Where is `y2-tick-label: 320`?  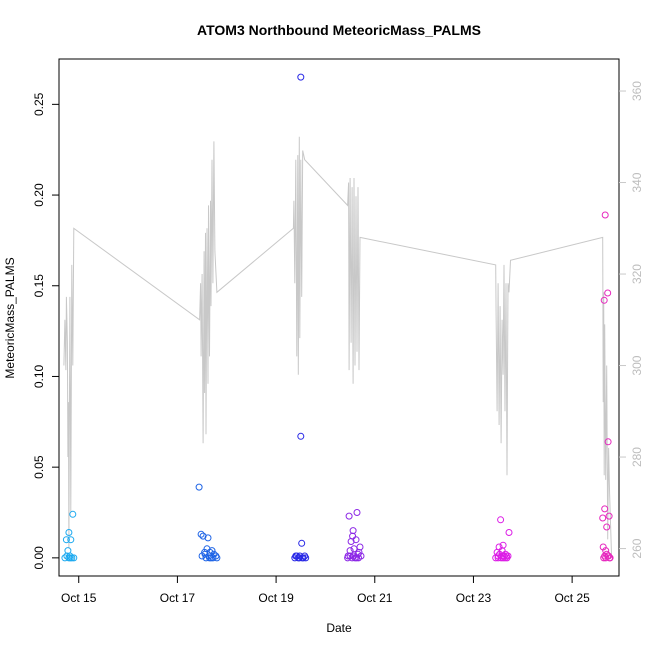
y2-tick-label: 320 is located at coordinates (637, 274).